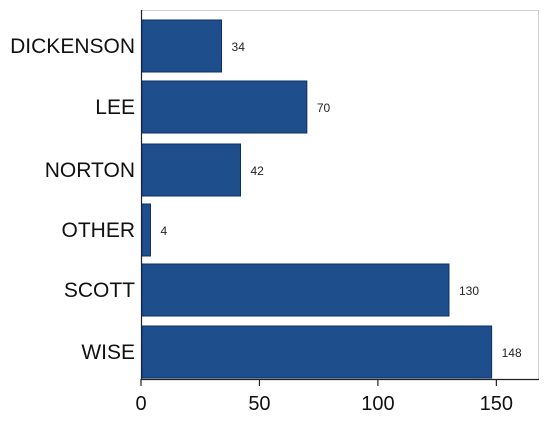 Image resolution: width=549 pixels, height=428 pixels. Describe the element at coordinates (496, 404) in the screenshot. I see `x-tick-label-150: 150` at that location.